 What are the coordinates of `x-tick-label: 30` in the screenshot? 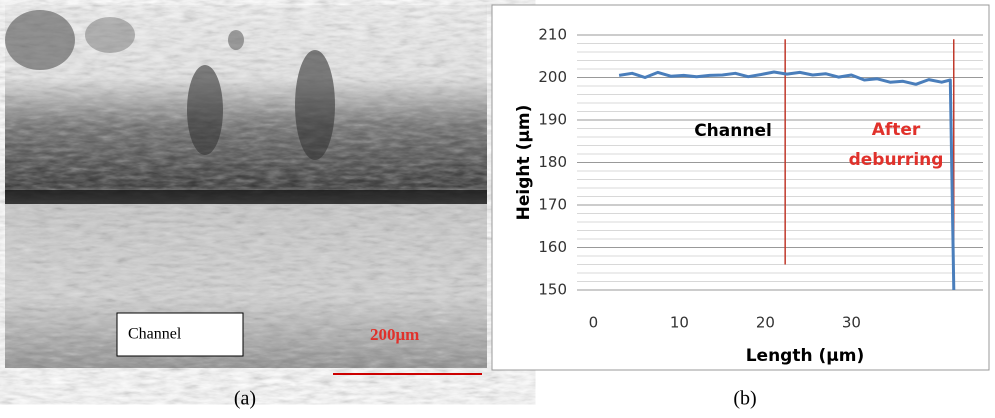 It's located at (851, 323).